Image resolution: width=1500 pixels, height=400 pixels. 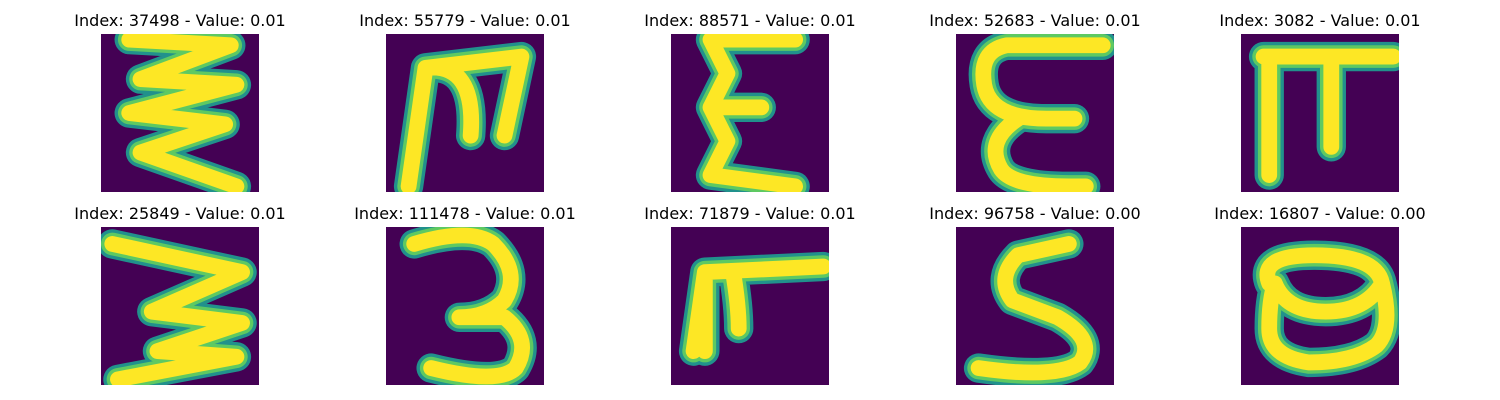 I want to click on sample-title: Index: 3082 - Value: 0.01, so click(x=1320, y=20).